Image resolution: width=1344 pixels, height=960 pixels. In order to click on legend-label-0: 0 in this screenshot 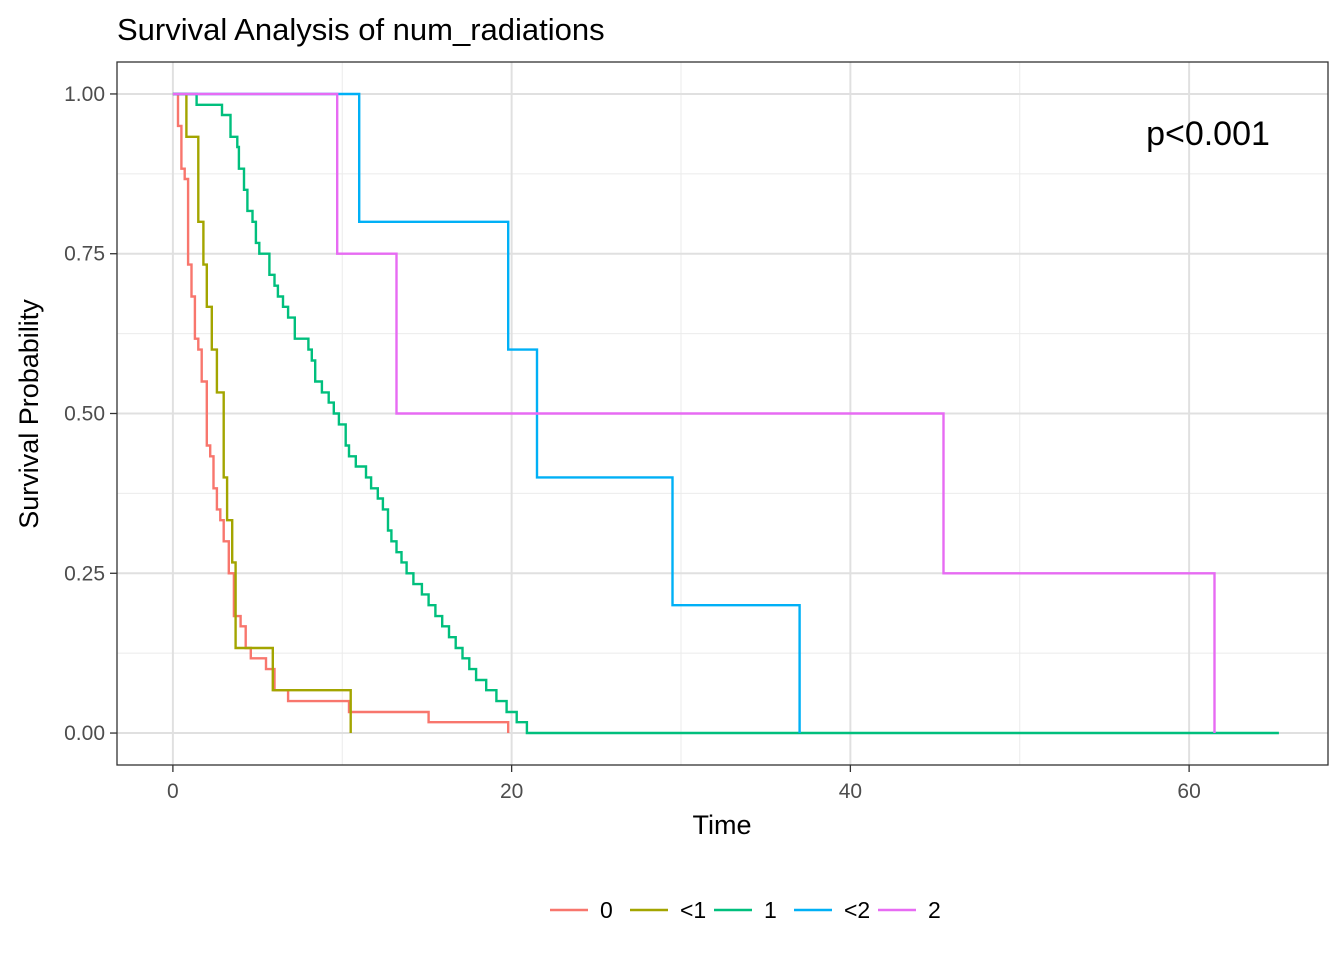, I will do `click(606, 910)`.